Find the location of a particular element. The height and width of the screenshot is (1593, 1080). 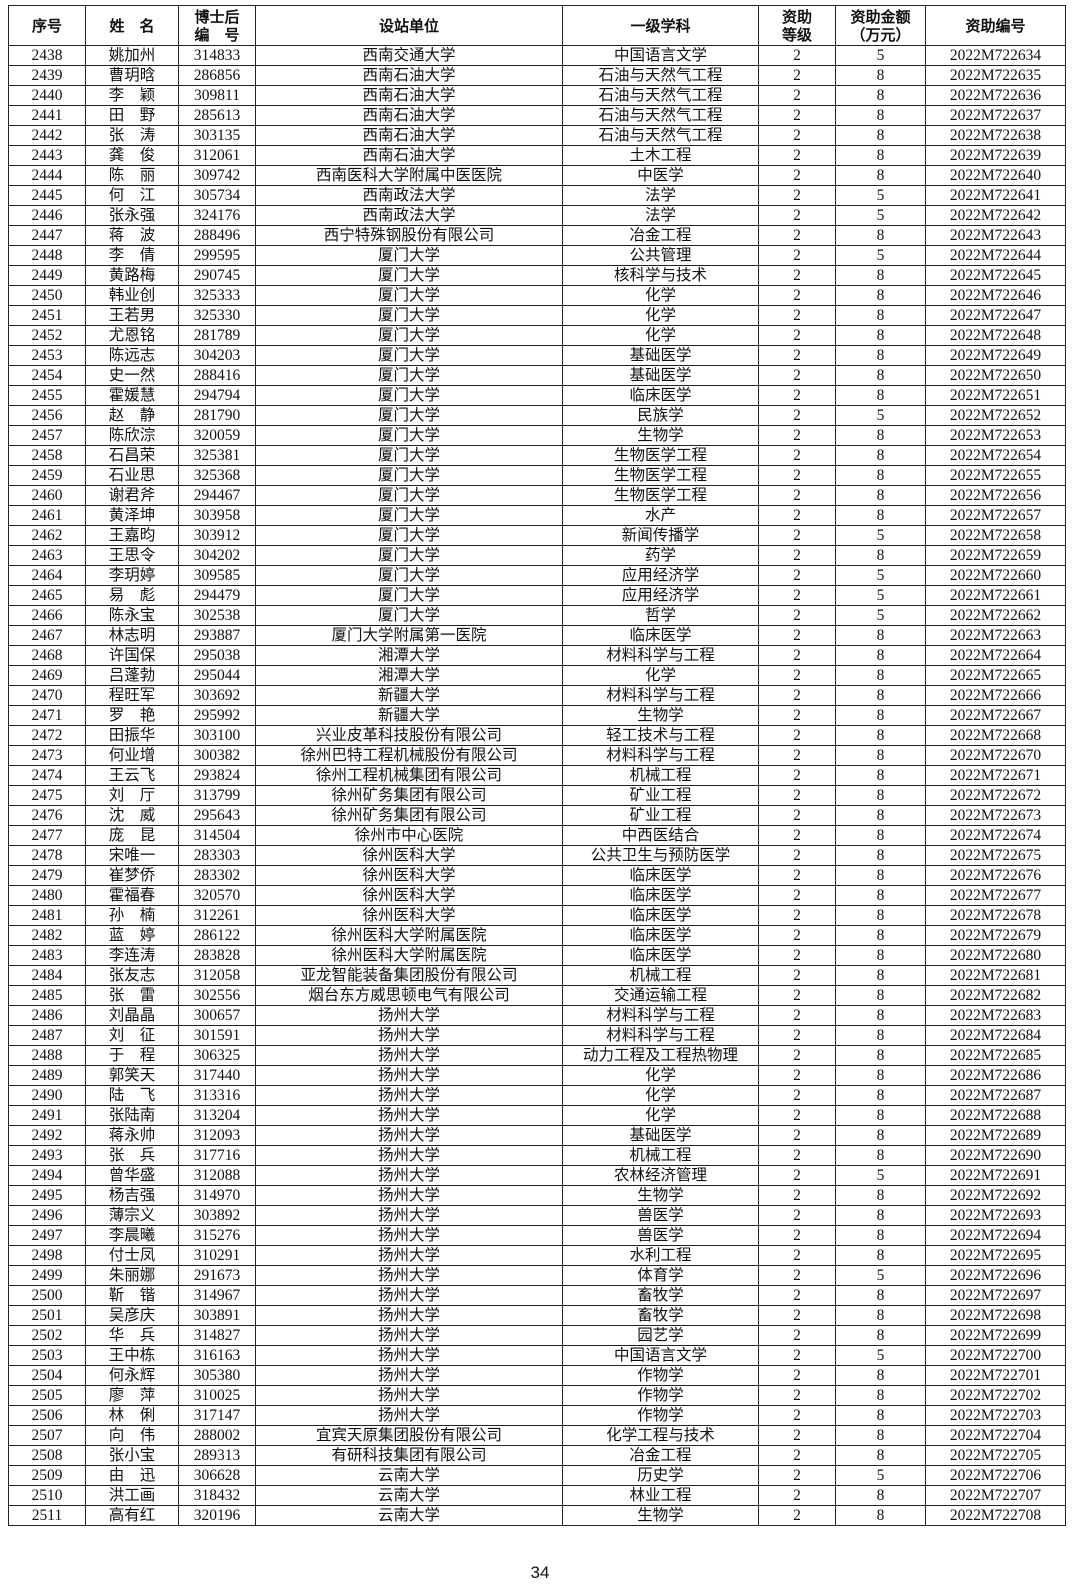

table-cell: 317147 is located at coordinates (217, 1415).